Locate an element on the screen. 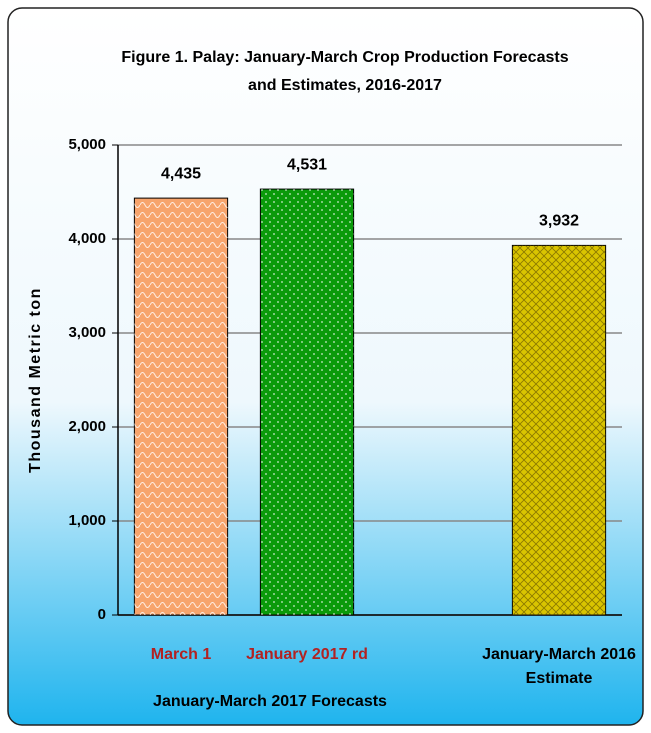 The width and height of the screenshot is (651, 733). value-label: 3,932 is located at coordinates (559, 221).